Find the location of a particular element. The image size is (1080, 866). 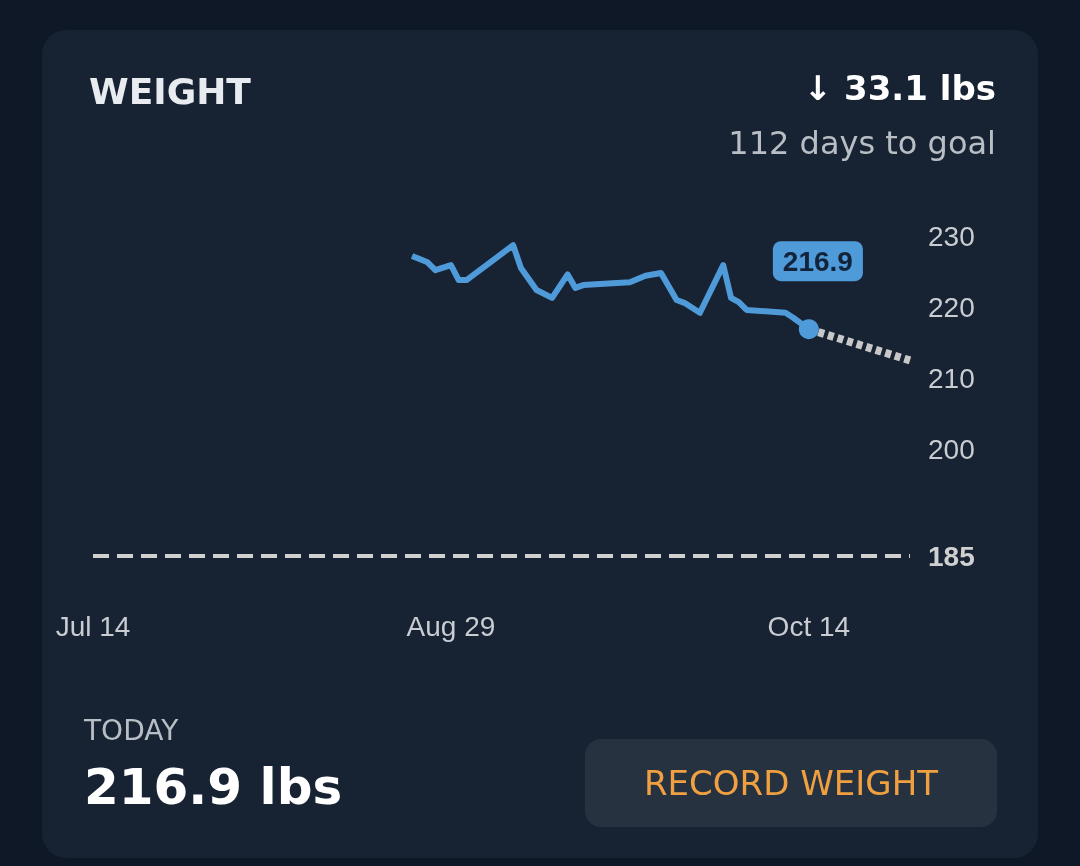

y-tick-label: 230 is located at coordinates (951, 236).